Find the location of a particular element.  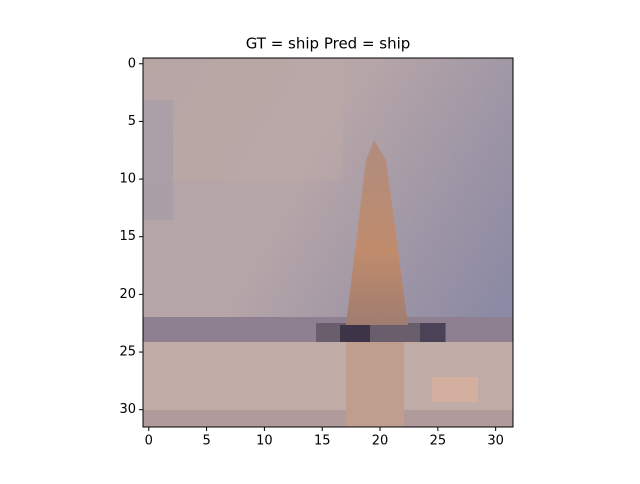

y-tick-label: 0 is located at coordinates (132, 63).